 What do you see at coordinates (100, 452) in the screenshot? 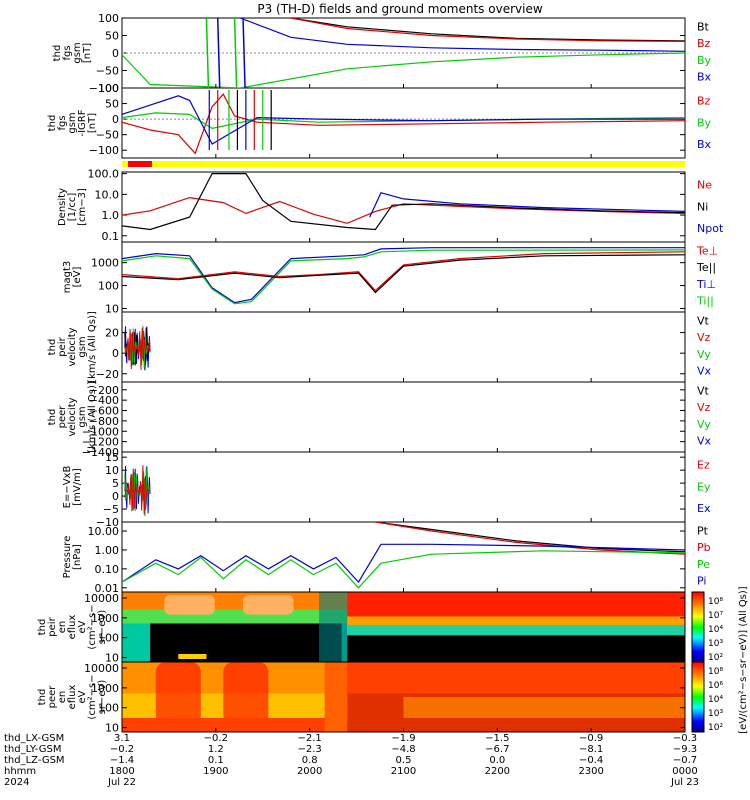
I see `y-tick-label: −1400` at bounding box center [100, 452].